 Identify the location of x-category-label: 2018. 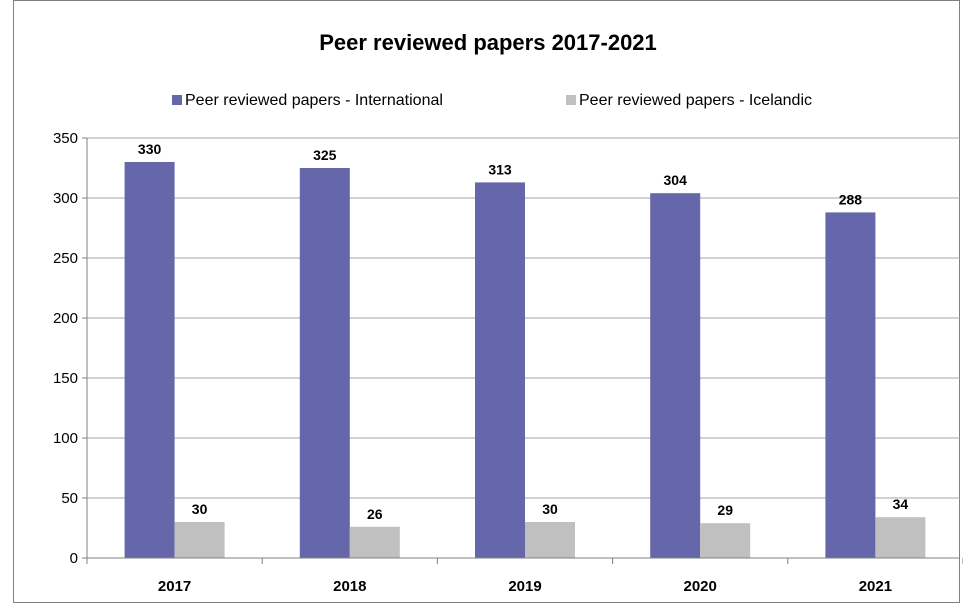
(349, 586).